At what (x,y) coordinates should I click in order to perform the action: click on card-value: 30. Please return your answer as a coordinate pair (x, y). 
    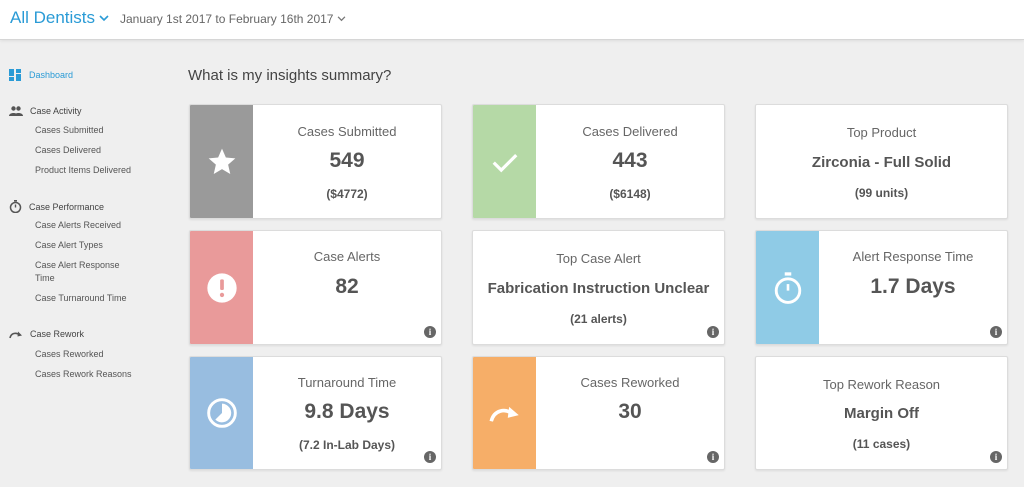
    Looking at the image, I should click on (630, 411).